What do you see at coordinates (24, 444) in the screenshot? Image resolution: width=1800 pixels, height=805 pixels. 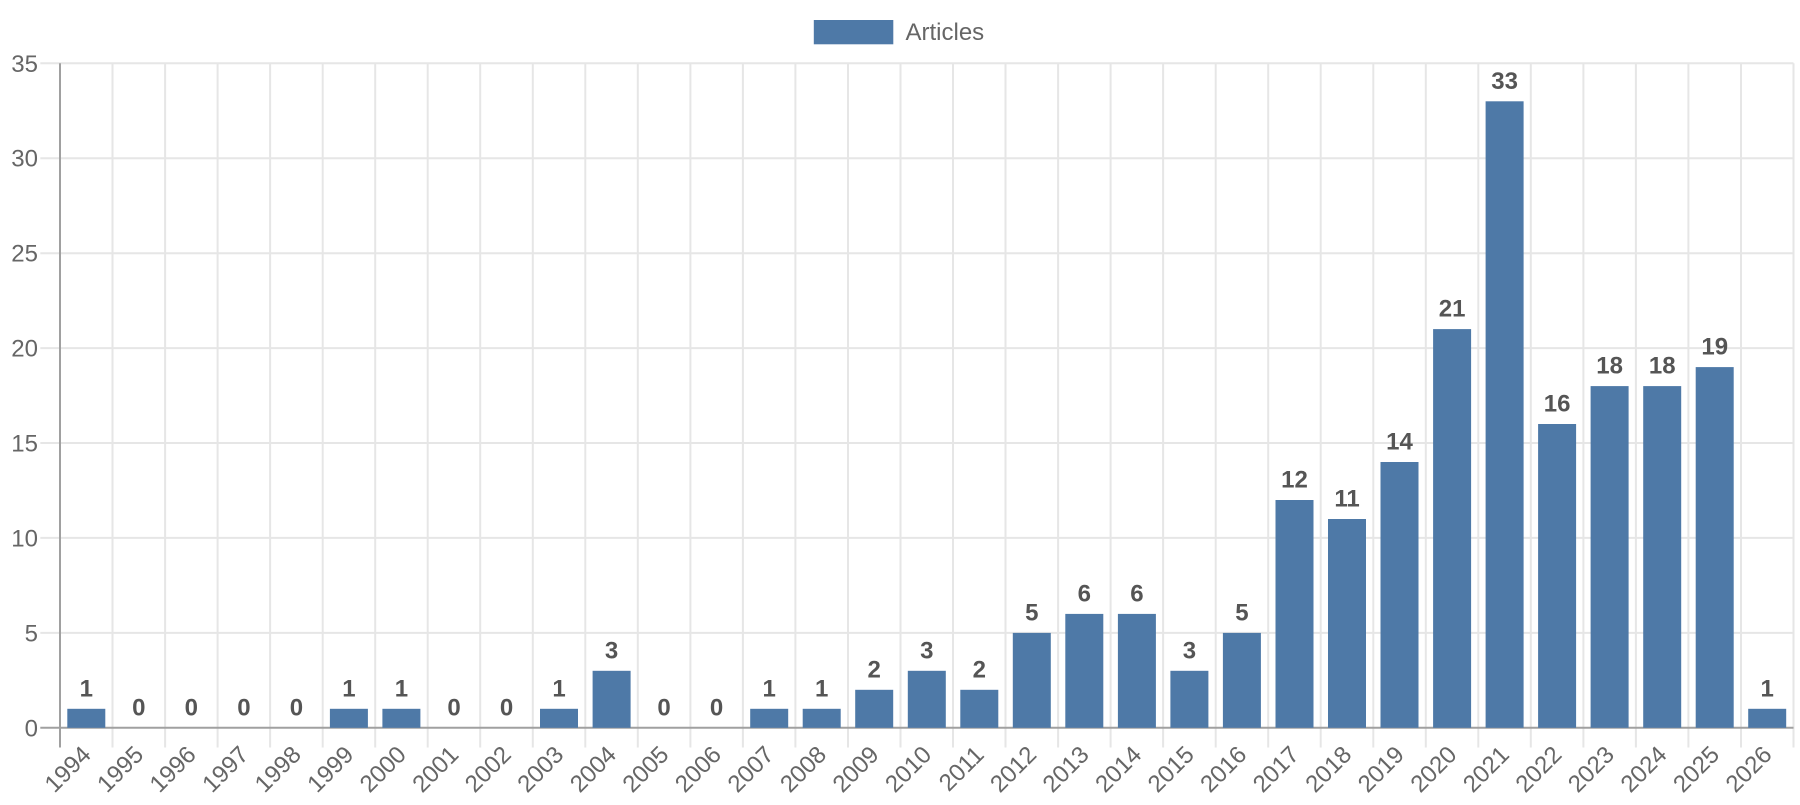 I see `svg-text: 15` at bounding box center [24, 444].